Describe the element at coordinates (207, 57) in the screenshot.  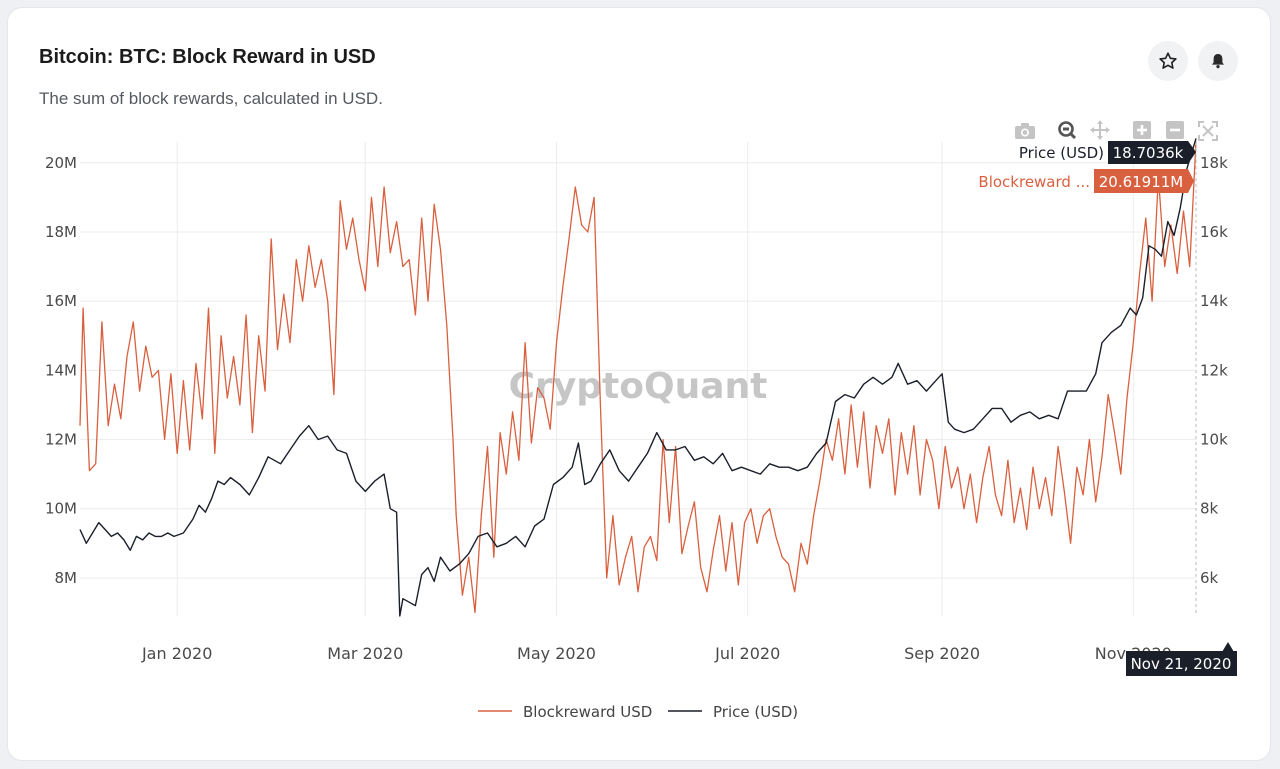
I see `chart-title: Bitcoin: BTC: Block Reward in USD` at that location.